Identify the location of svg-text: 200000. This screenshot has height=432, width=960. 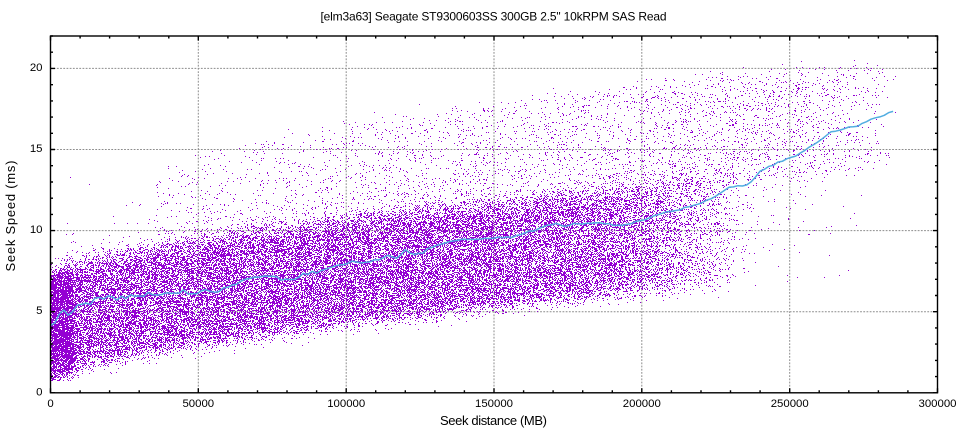
(642, 404).